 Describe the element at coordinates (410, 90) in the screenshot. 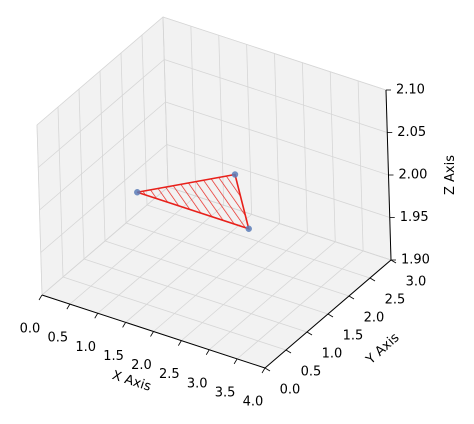

I see `z-tick-label: 2.10` at that location.